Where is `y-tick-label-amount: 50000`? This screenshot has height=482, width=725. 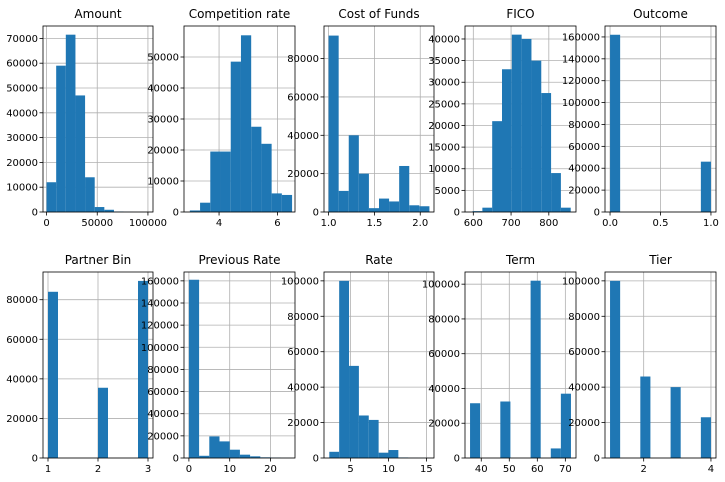
y-tick-label-amount: 50000 is located at coordinates (22, 89).